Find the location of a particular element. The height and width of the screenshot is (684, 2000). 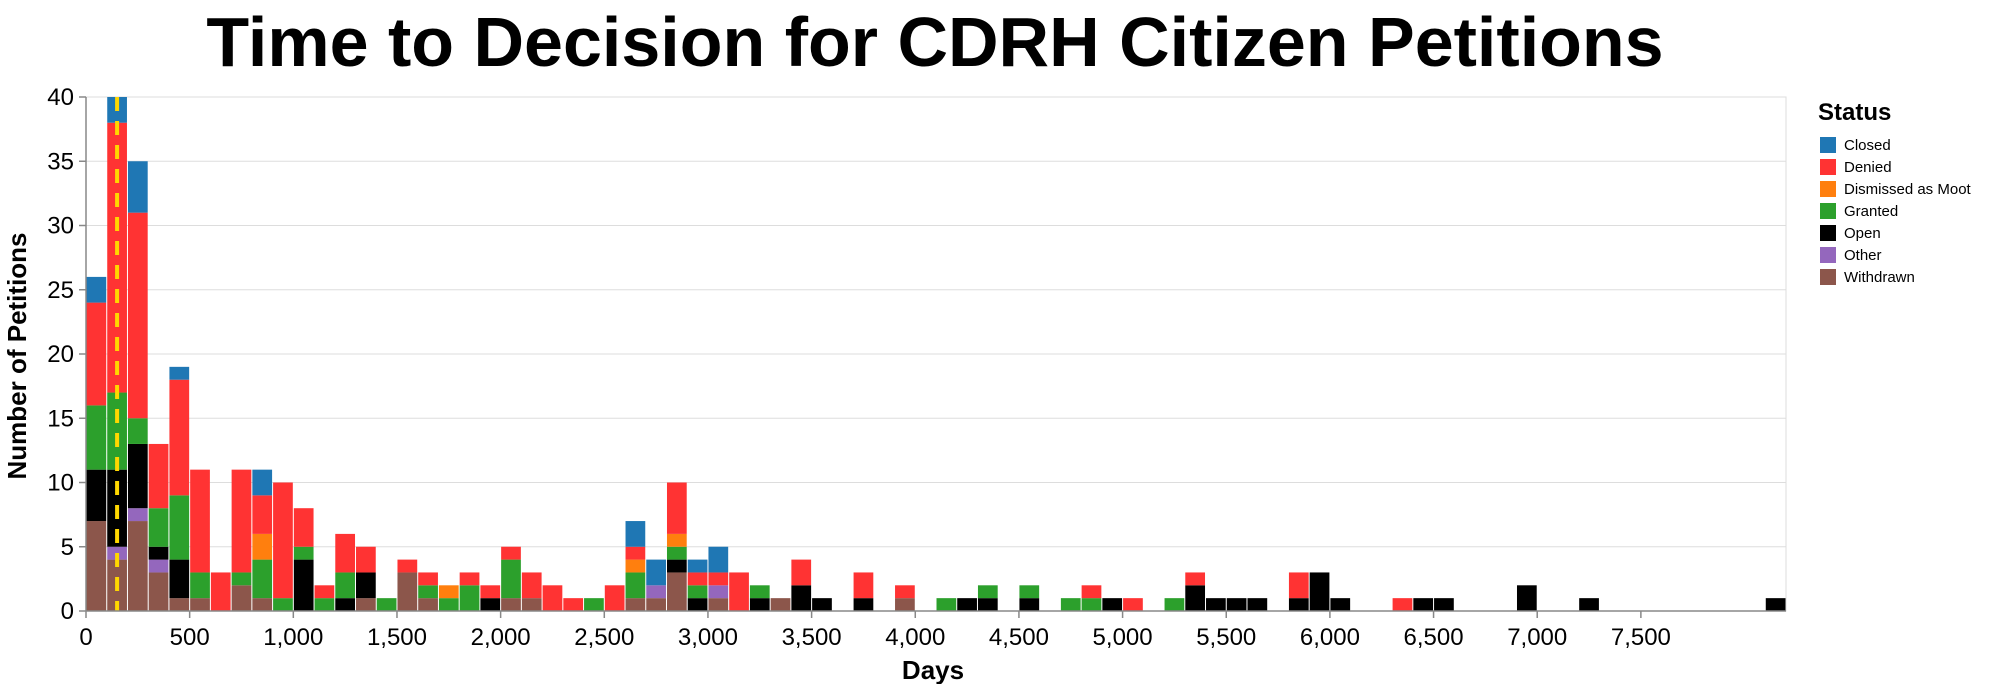

y-axis-title: Number of Petitions is located at coordinates (17, 355).